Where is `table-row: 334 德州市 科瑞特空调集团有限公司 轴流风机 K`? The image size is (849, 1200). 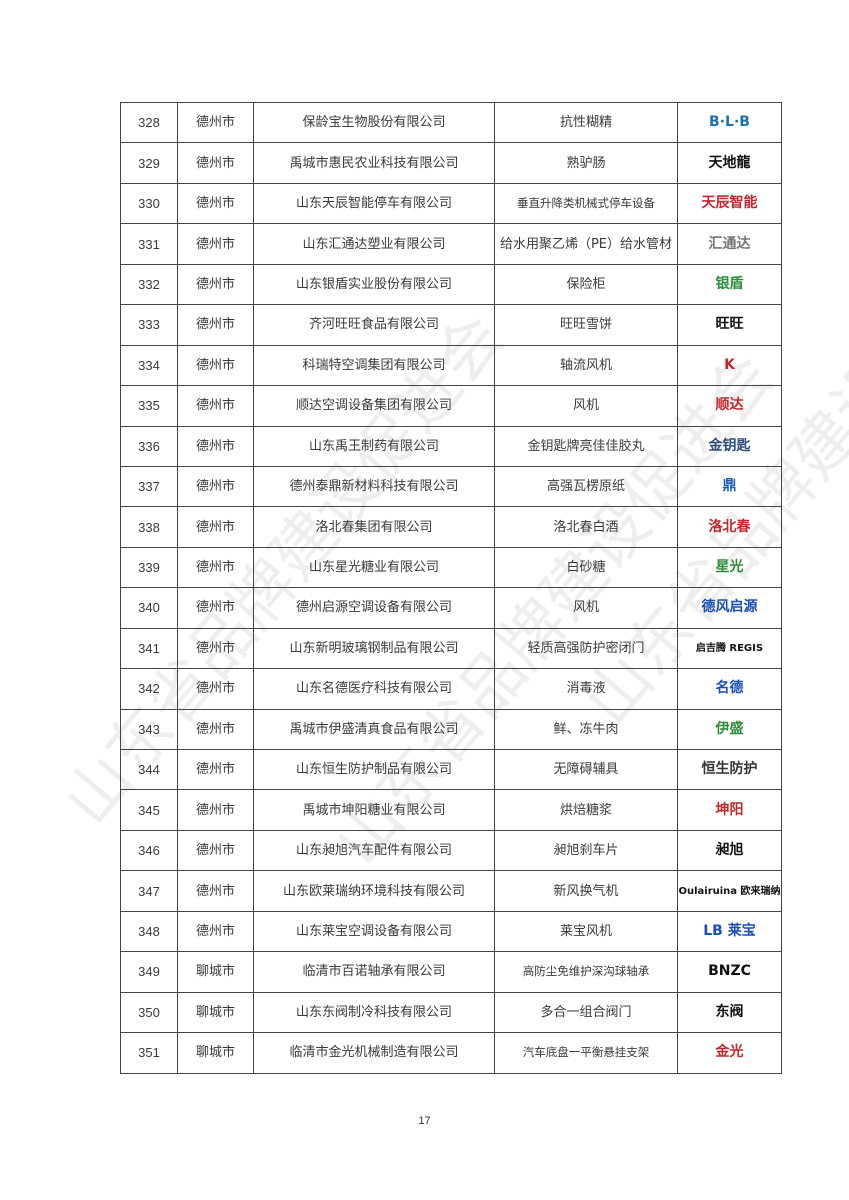
table-row: 334 德州市 科瑞特空调集团有限公司 轴流风机 K is located at coordinates (451, 365).